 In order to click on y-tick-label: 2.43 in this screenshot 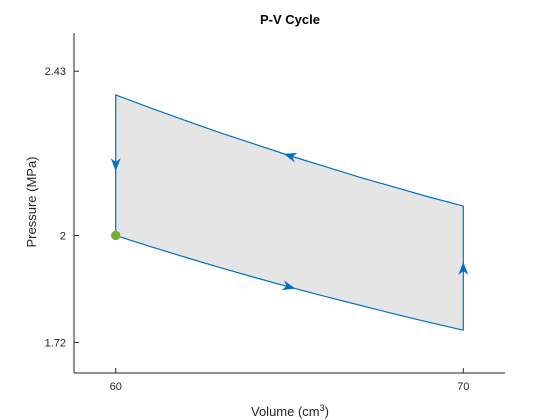, I will do `click(55, 72)`.